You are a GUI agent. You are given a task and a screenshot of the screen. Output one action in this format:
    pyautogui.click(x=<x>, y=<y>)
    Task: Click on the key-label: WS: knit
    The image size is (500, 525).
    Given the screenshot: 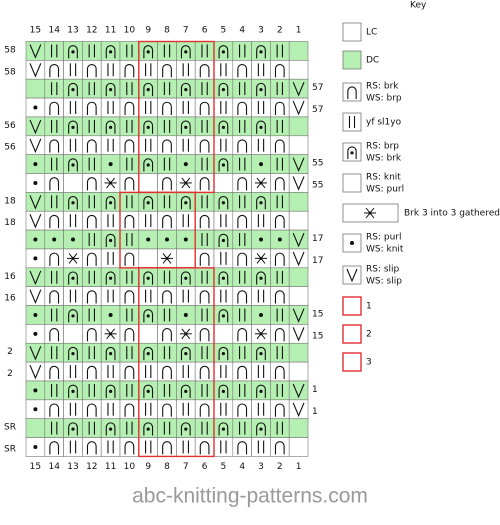 What is the action you would take?
    pyautogui.click(x=385, y=250)
    